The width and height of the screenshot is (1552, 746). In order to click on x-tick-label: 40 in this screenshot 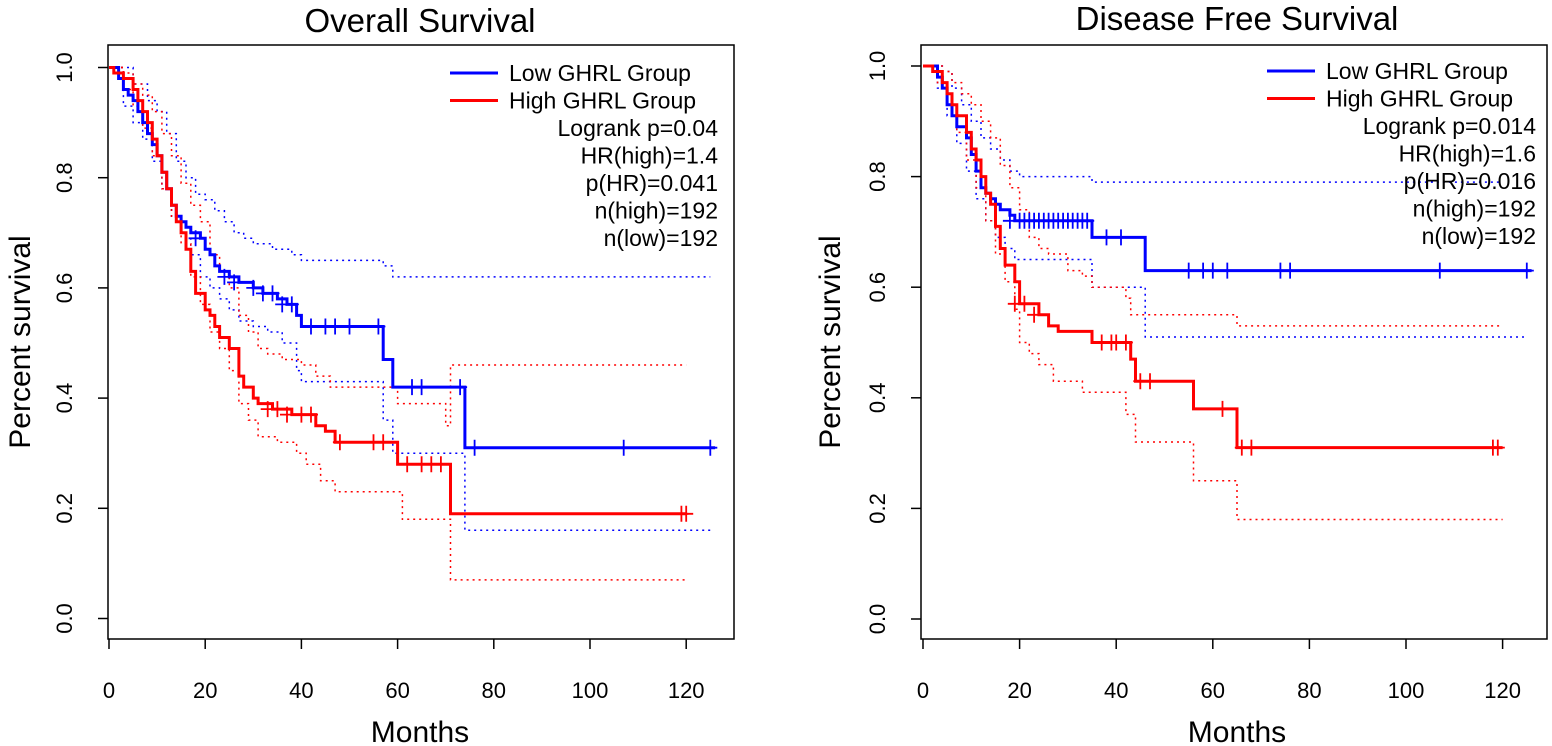, I will do `click(301, 690)`.